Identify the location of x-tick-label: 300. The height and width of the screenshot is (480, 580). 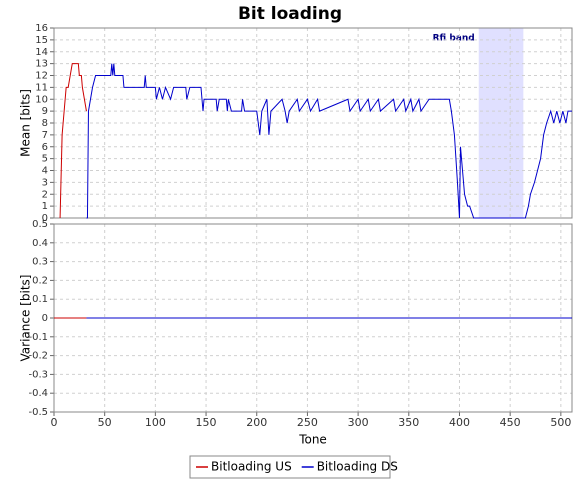
(358, 422).